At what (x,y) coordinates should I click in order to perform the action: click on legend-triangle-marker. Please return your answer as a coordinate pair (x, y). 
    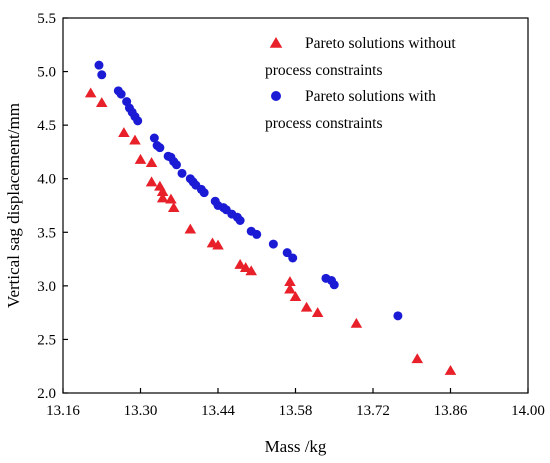
    Looking at the image, I should click on (276, 42).